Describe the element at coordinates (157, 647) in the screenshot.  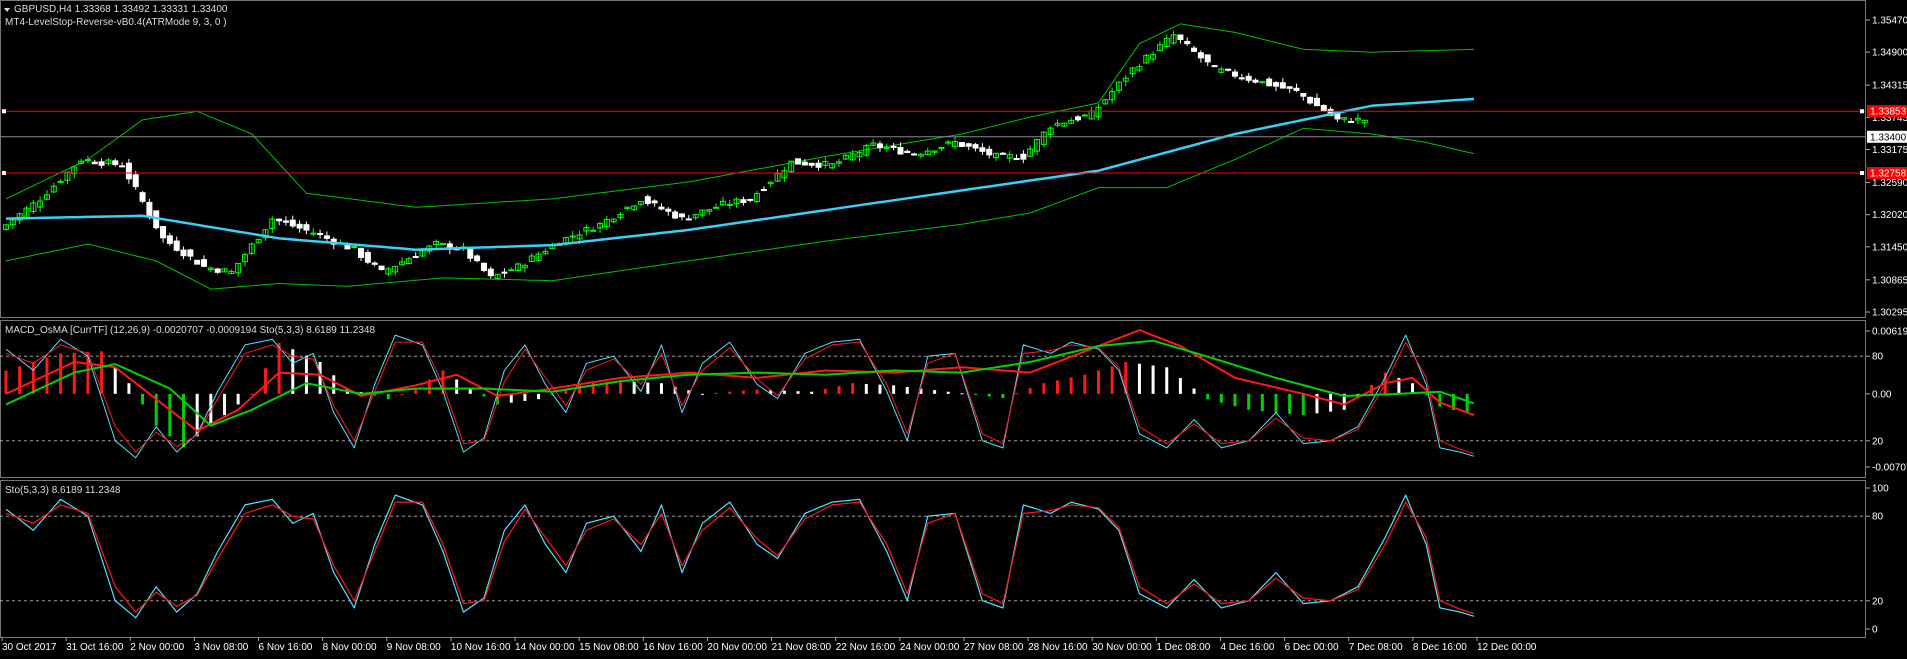
I see `time-axis-label: 2 Nov 00:00` at that location.